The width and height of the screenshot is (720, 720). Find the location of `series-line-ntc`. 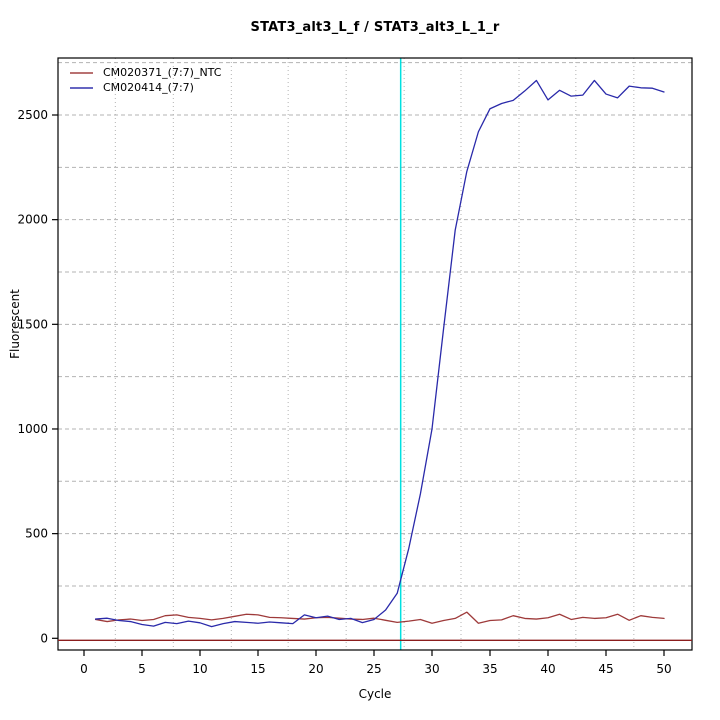

series-line-ntc is located at coordinates (379, 617).